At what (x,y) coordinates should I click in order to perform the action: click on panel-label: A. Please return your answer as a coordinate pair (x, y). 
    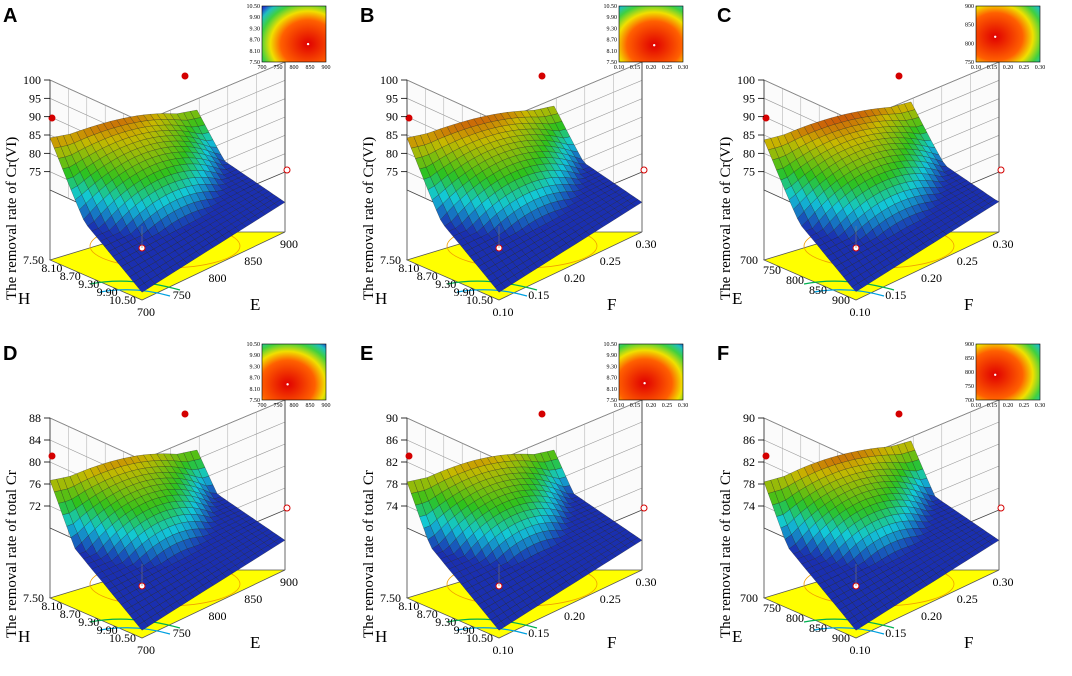
    Looking at the image, I should click on (10, 16).